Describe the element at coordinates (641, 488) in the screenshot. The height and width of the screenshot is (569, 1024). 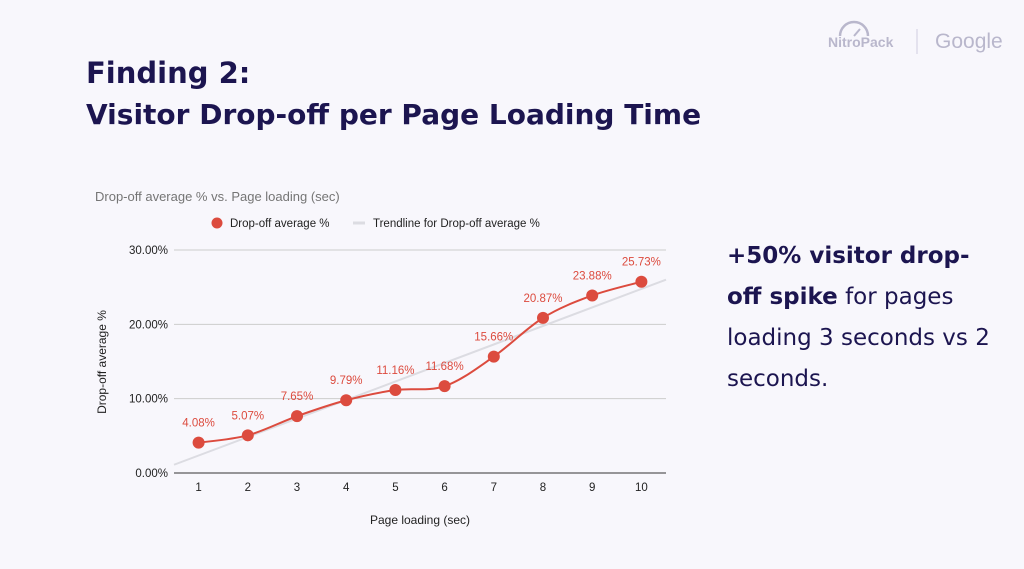
I see `x-tick-label: 10` at that location.